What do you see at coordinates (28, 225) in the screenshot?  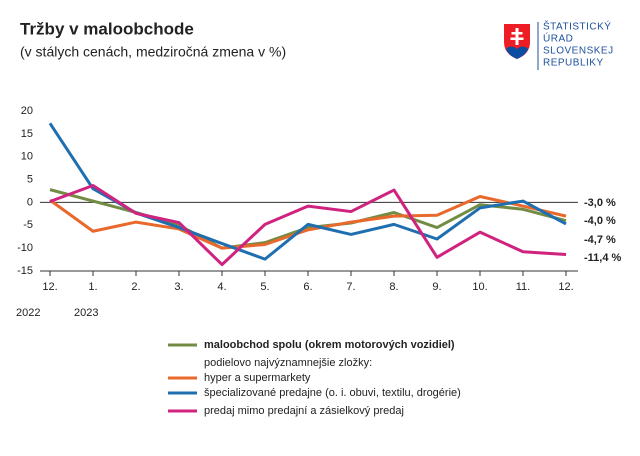 I see `y-tick-label: -5` at bounding box center [28, 225].